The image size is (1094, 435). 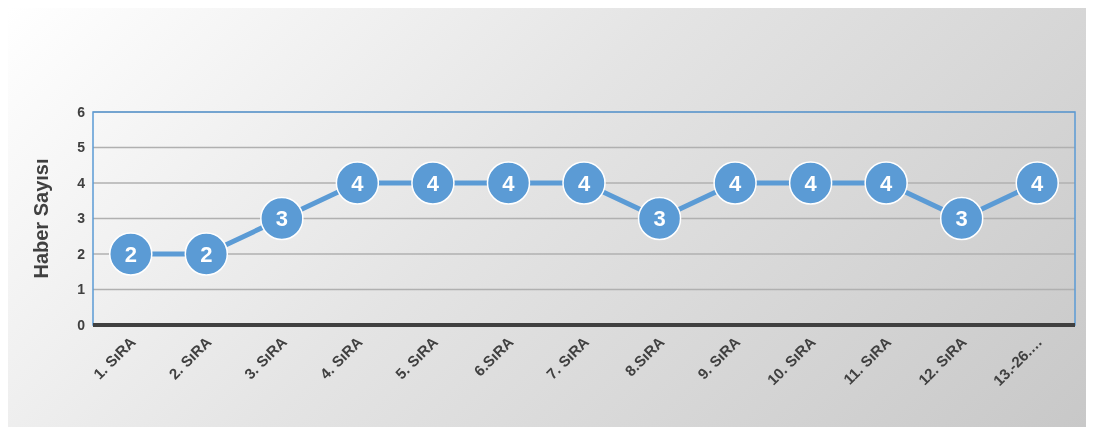 What do you see at coordinates (81, 218) in the screenshot?
I see `y-tick-label: 3` at bounding box center [81, 218].